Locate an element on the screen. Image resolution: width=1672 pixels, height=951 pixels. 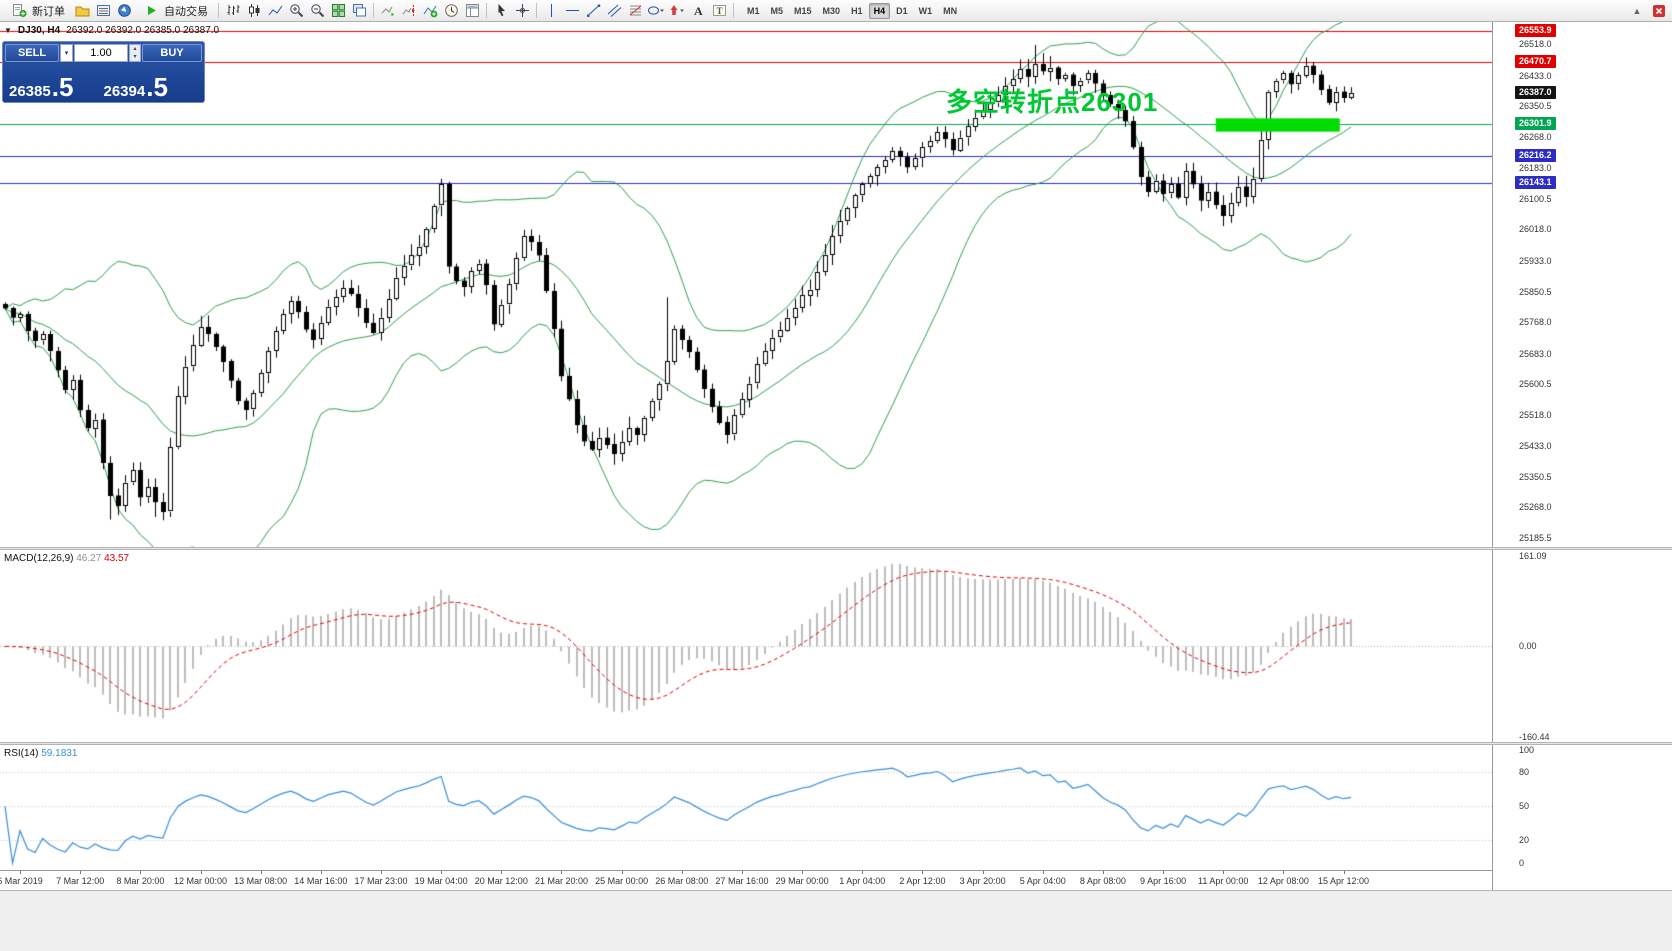
one-click-toggle-icon: ▼ is located at coordinates (8, 30).